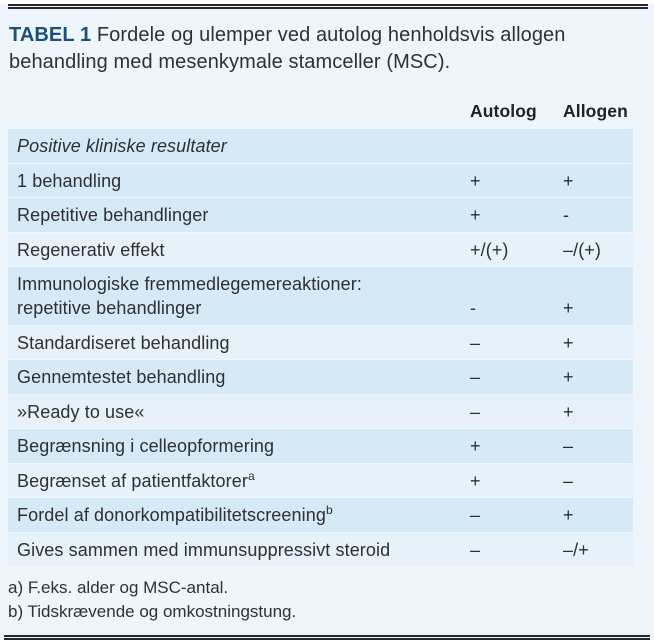  What do you see at coordinates (327, 112) in the screenshot?
I see `table-header-row: Autolog Allogen` at bounding box center [327, 112].